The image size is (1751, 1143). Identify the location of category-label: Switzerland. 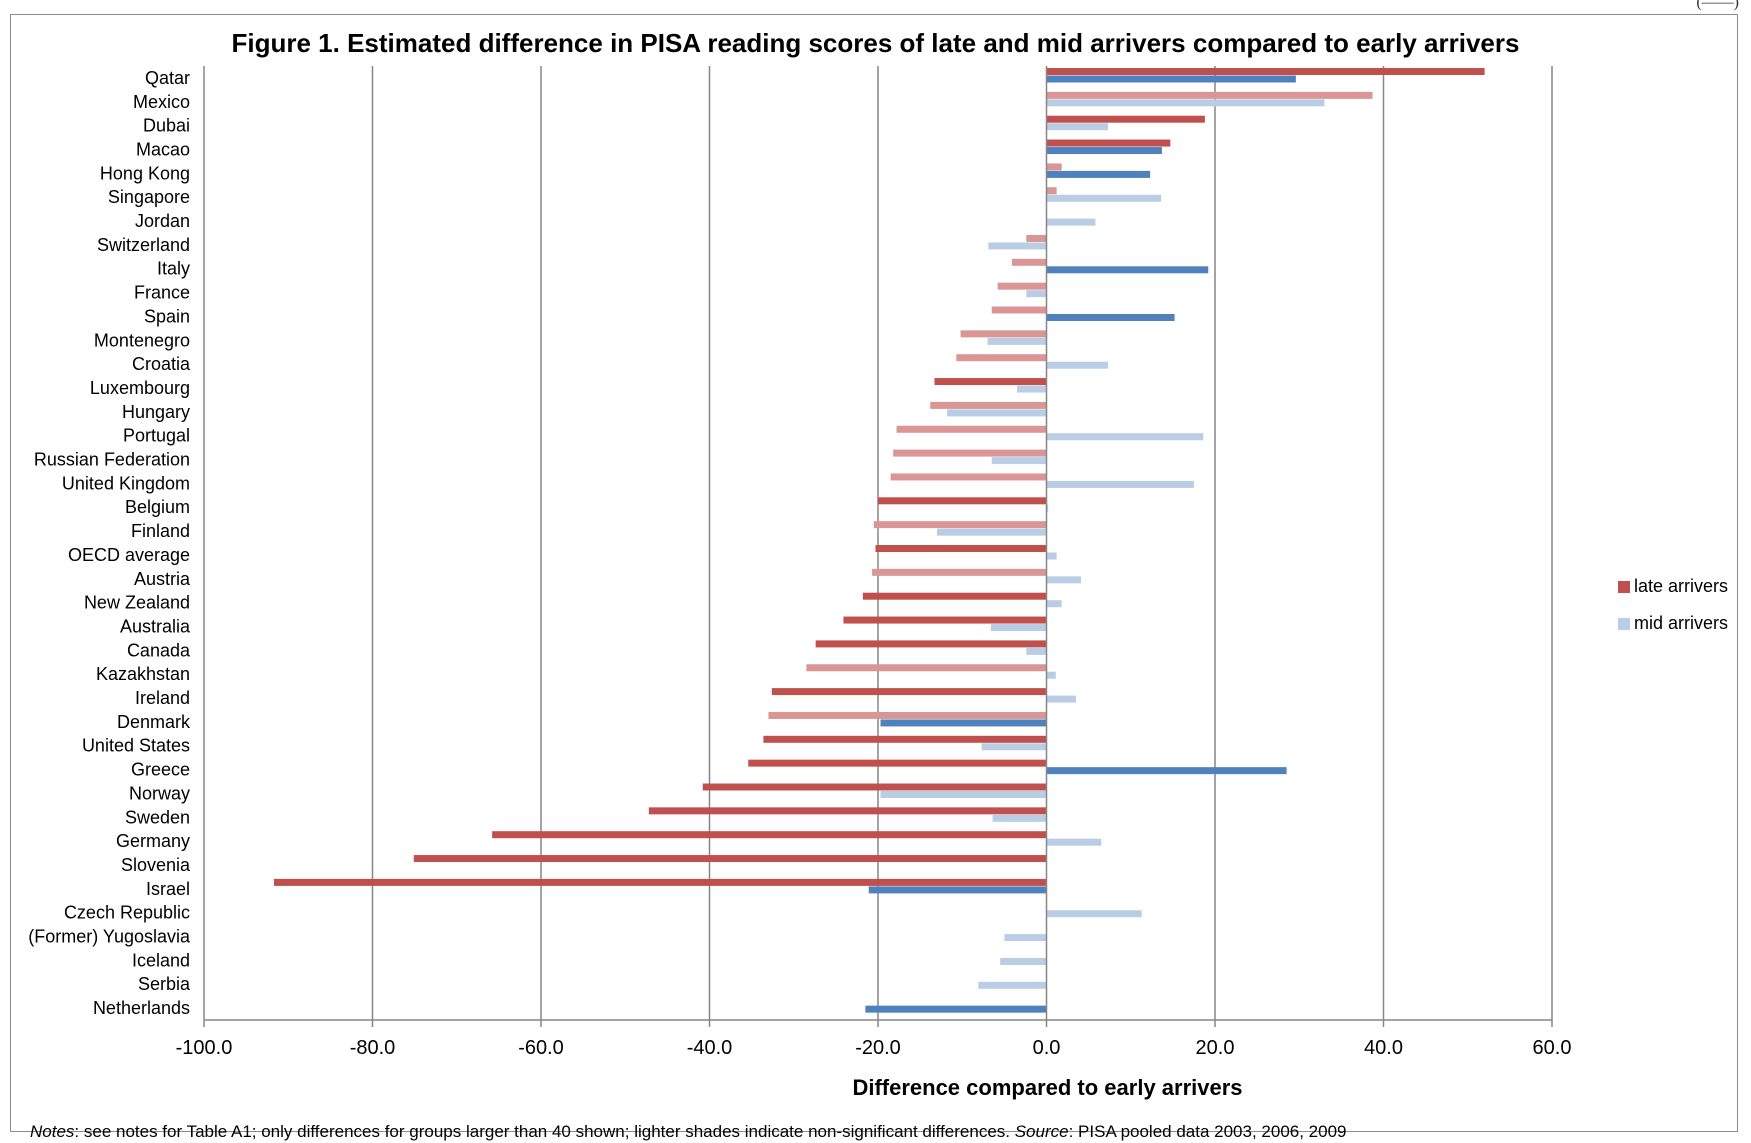
(143, 245).